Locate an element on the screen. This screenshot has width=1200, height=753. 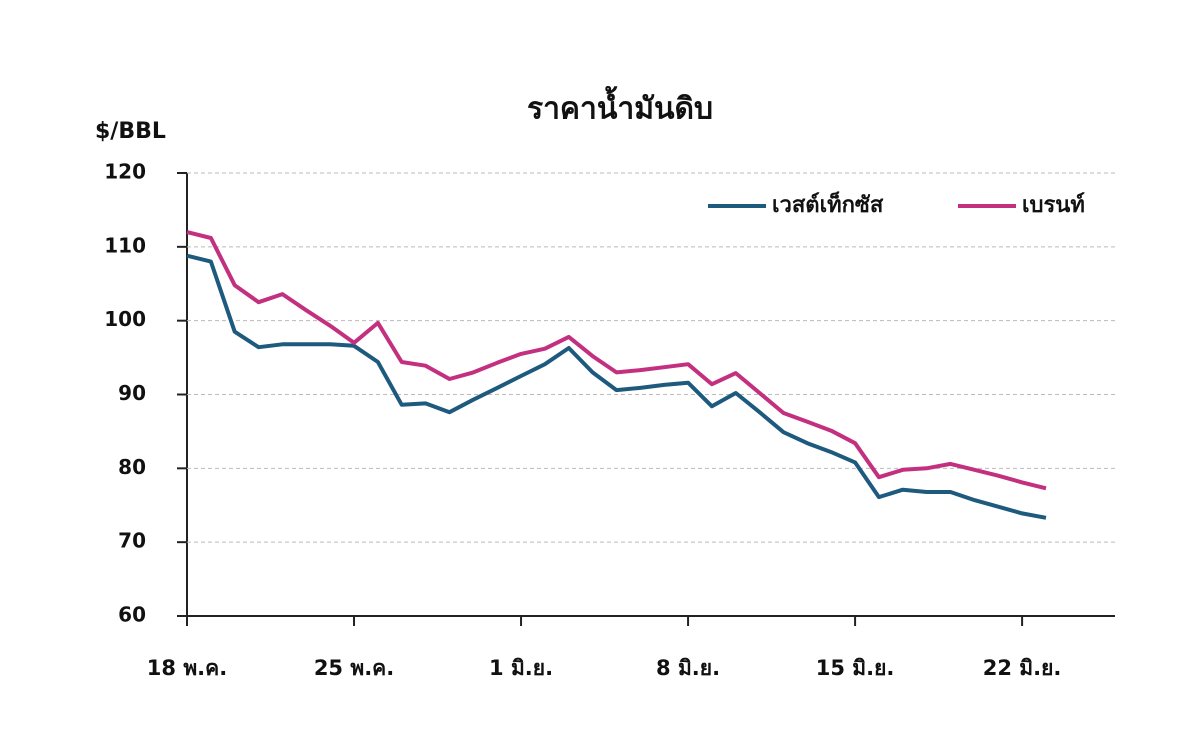
legend-label: เบรนท์ is located at coordinates (1053, 205).